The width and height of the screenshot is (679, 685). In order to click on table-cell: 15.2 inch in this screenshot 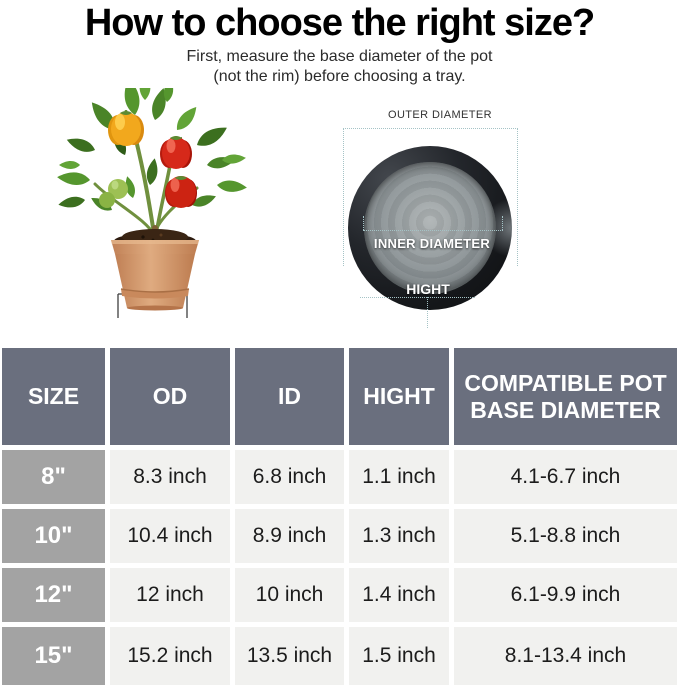, I will do `click(170, 656)`.